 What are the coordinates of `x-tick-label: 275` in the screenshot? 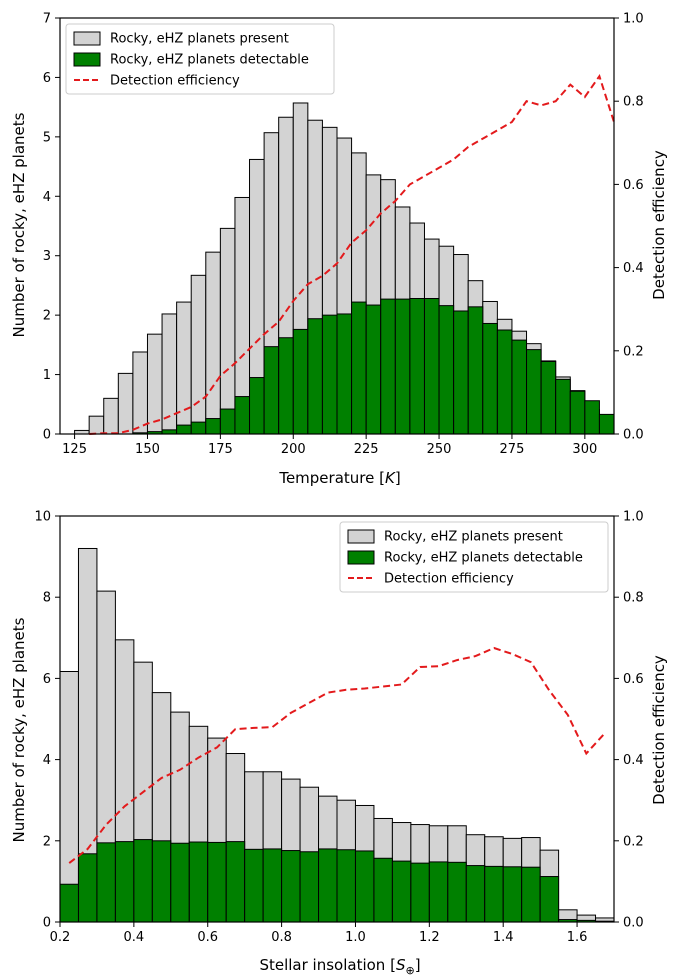 It's located at (512, 449).